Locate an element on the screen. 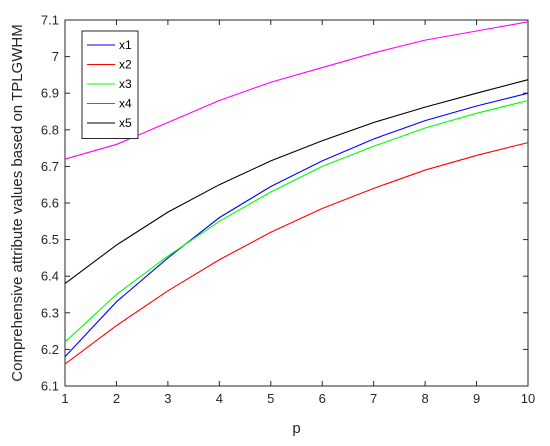 This screenshot has height=446, width=550. y-tick-label: 6.2 is located at coordinates (50, 349).